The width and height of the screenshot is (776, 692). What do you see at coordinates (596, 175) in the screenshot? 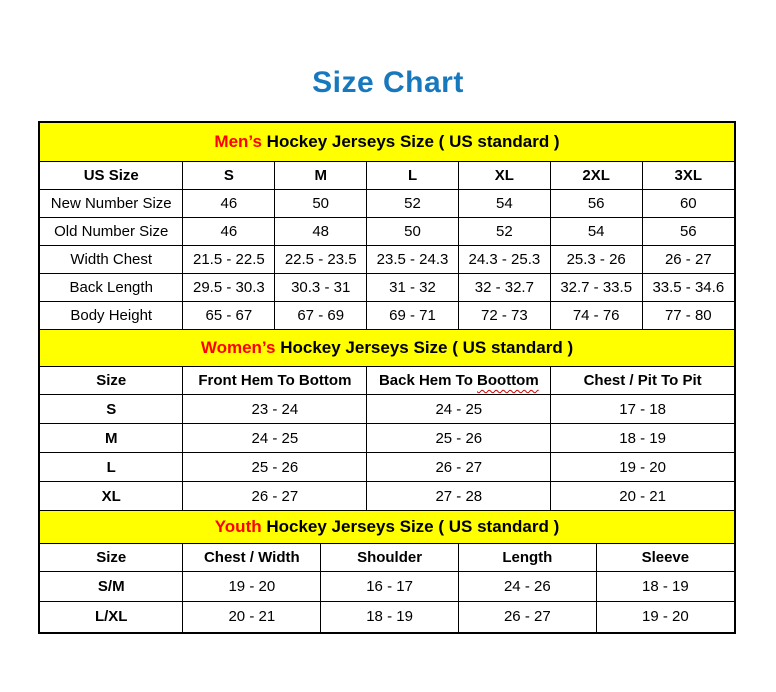
I see `mens-column-header-5: 2XL` at bounding box center [596, 175].